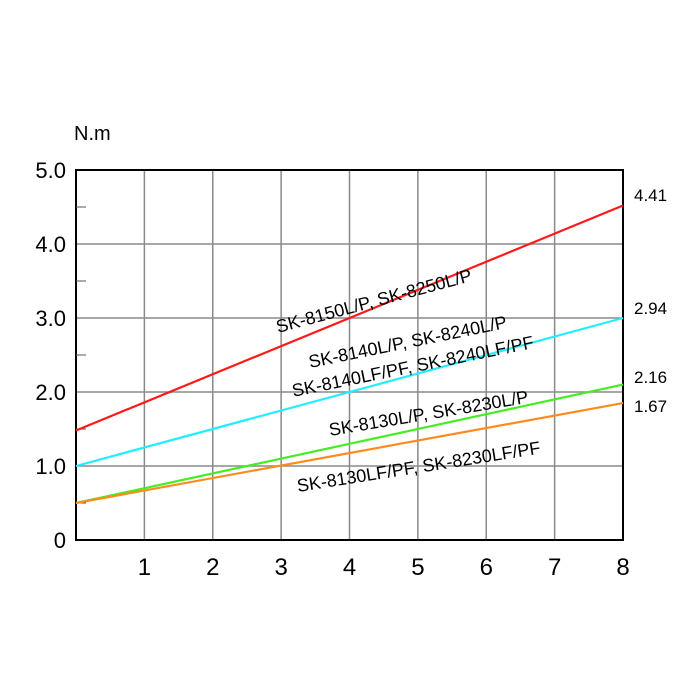 The height and width of the screenshot is (700, 700). Describe the element at coordinates (650, 308) in the screenshot. I see `end-value-label: 2.94` at that location.